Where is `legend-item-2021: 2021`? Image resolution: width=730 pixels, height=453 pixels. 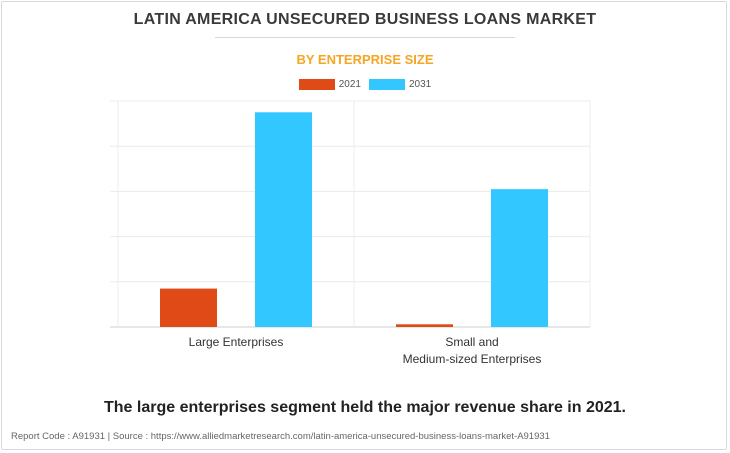
legend-item-2021: 2021 is located at coordinates (329, 84).